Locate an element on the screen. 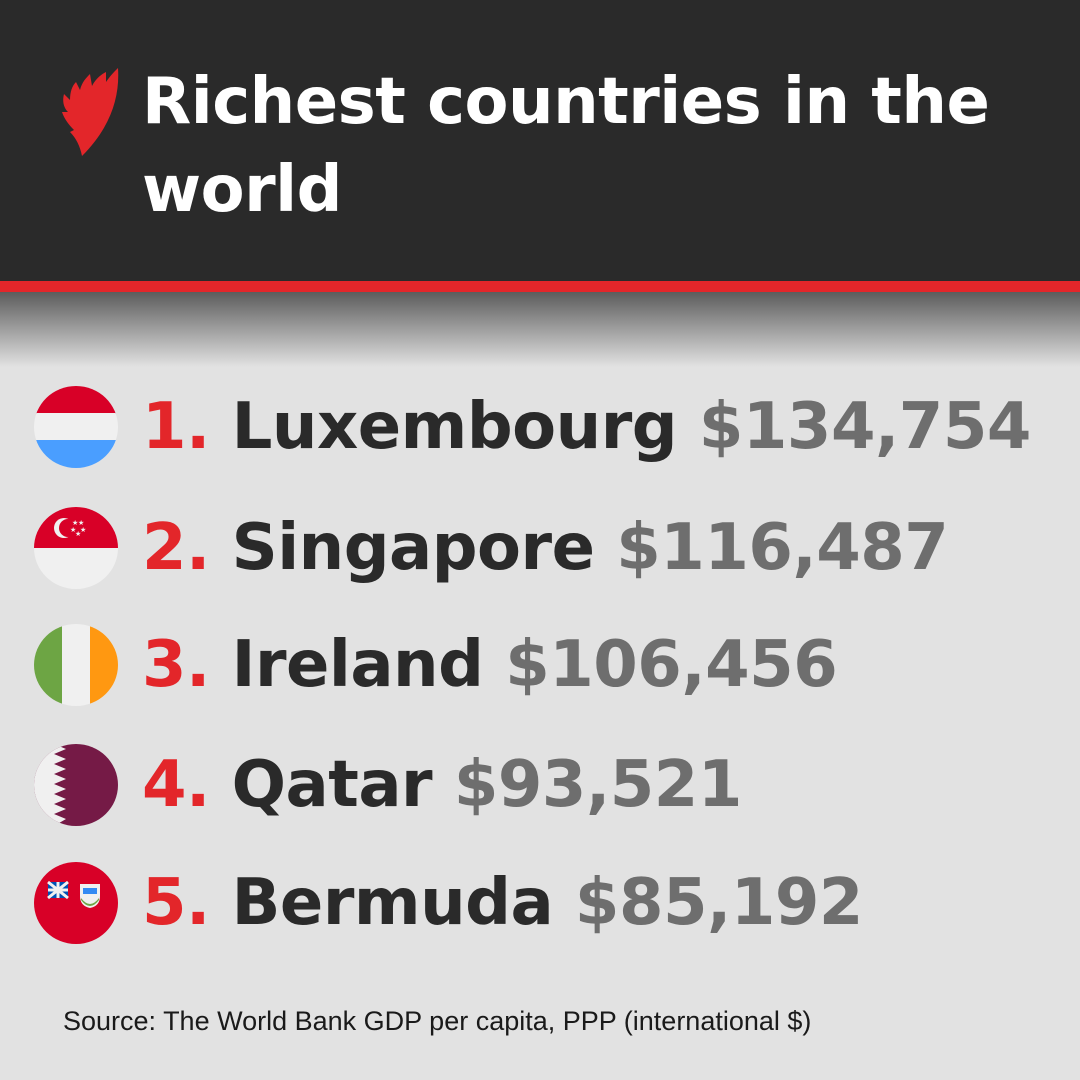  list-item: 3. Ireland $106,456 is located at coordinates (540, 665).